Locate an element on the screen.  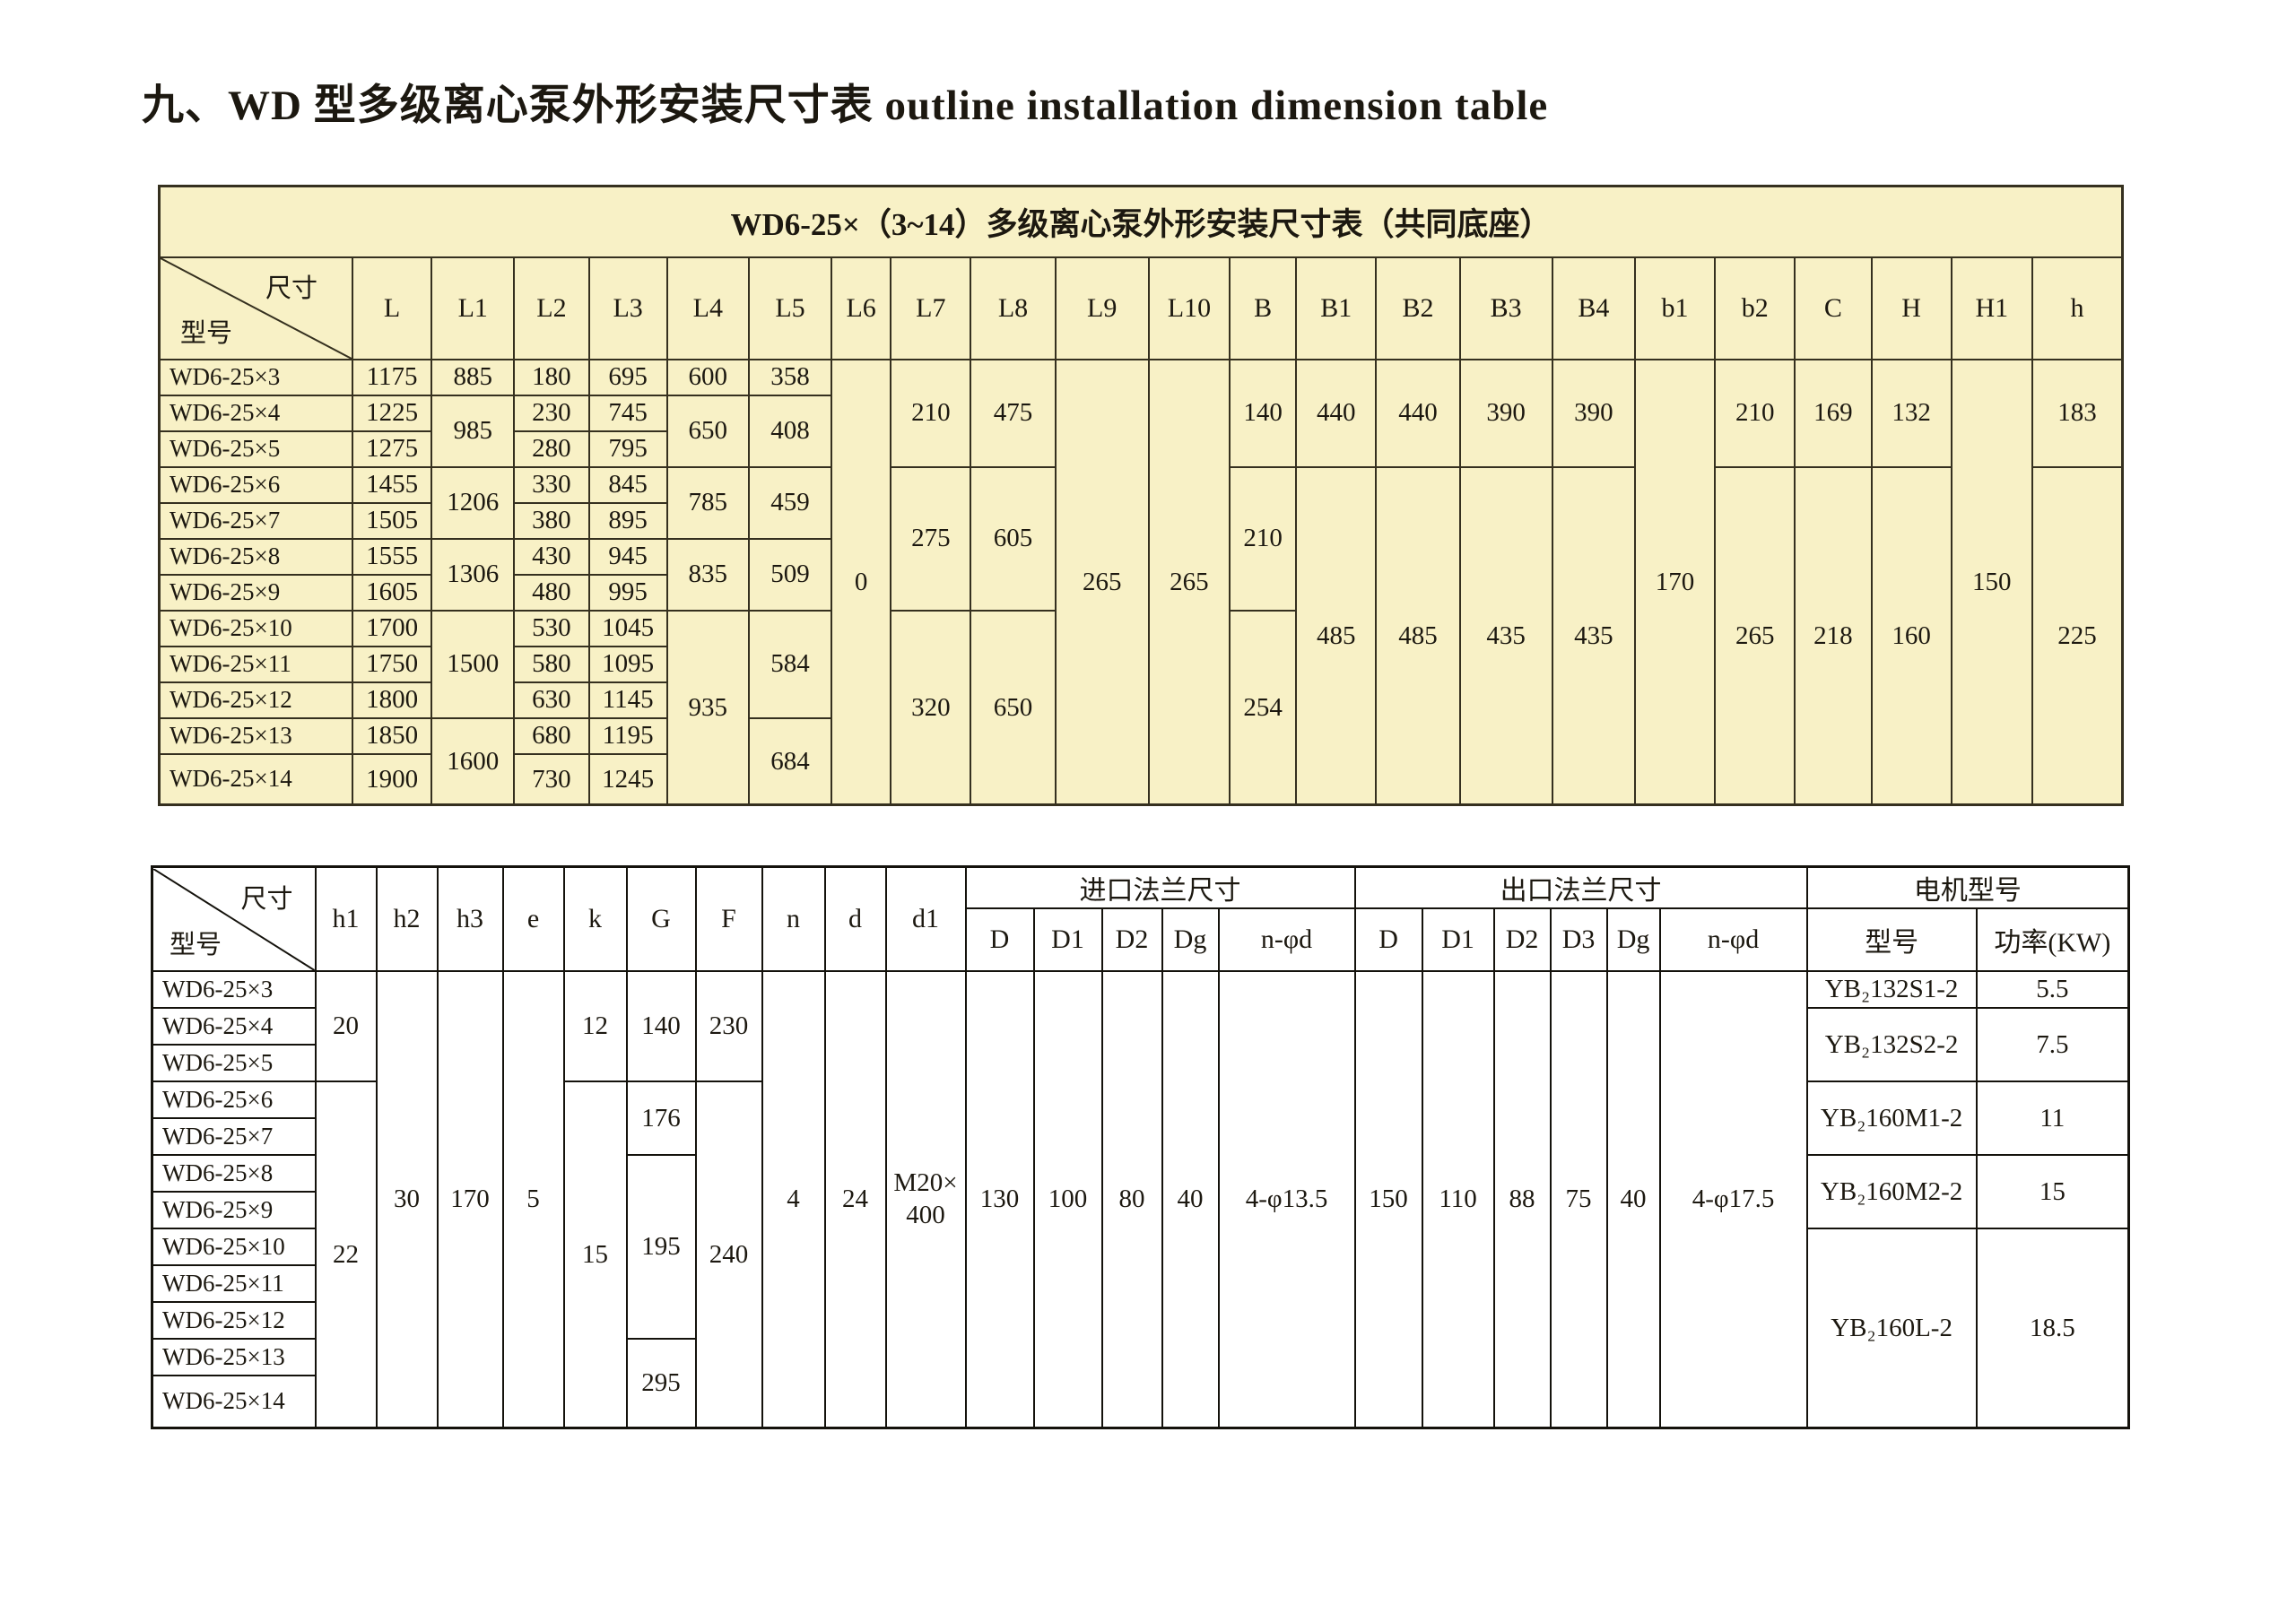
value-cell: 1306 is located at coordinates (473, 574).